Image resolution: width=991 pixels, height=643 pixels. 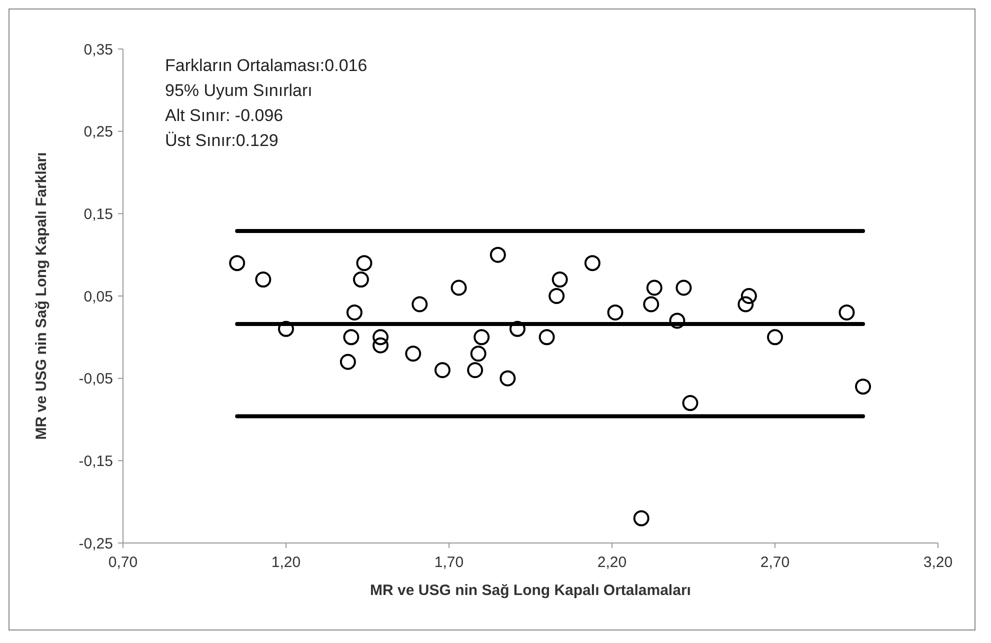 I want to click on y-tick-label: 0,15, so click(x=98, y=214).